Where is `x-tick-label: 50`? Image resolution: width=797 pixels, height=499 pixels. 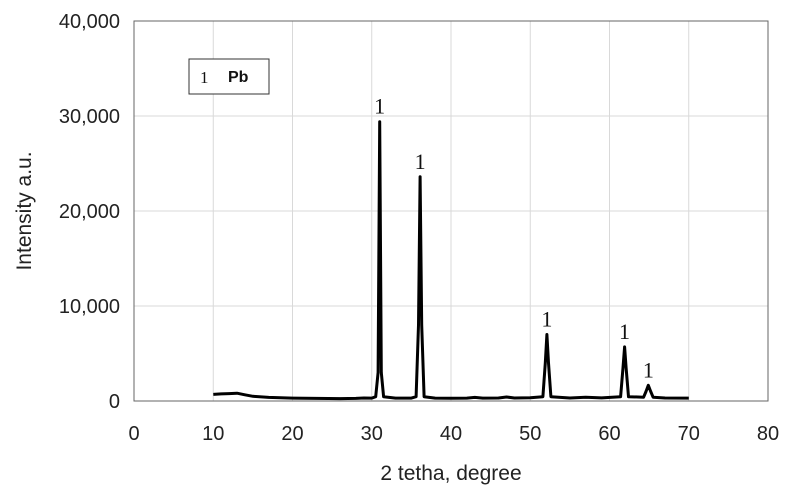
x-tick-label: 50 is located at coordinates (530, 434).